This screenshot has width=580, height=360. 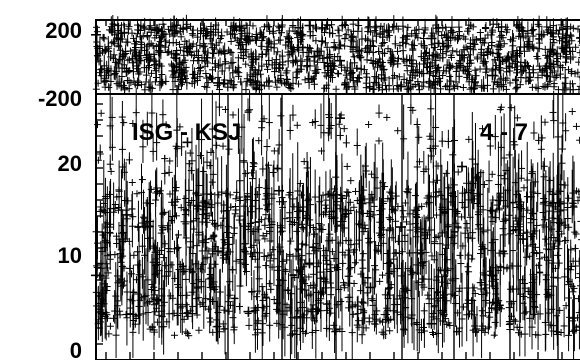 I want to click on station-pair-label: ISG - KSJ, so click(x=186, y=132).